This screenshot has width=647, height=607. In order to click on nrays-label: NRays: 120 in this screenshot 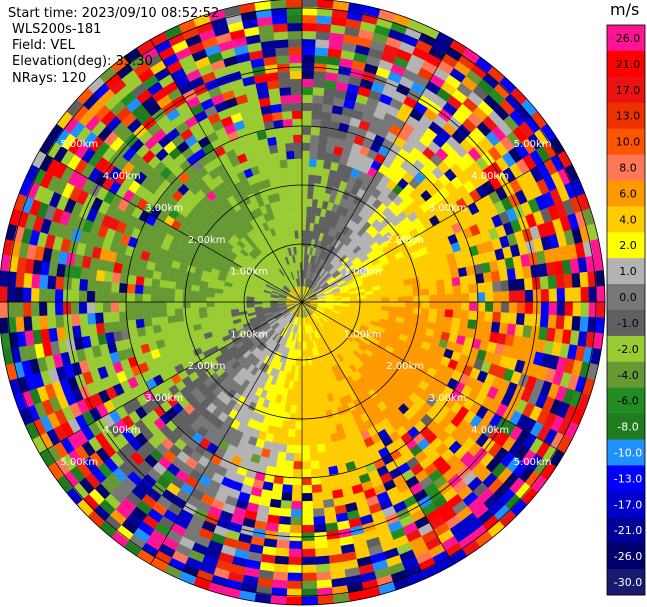, I will do `click(49, 78)`.